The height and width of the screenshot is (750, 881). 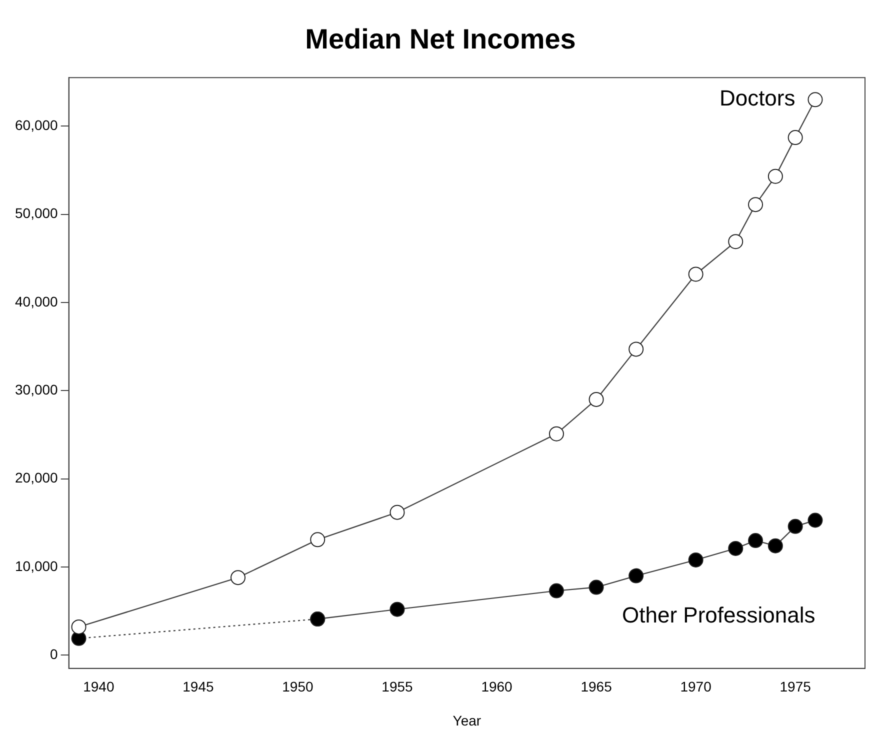 I want to click on y-tick-label: 30,000, so click(x=36, y=389).